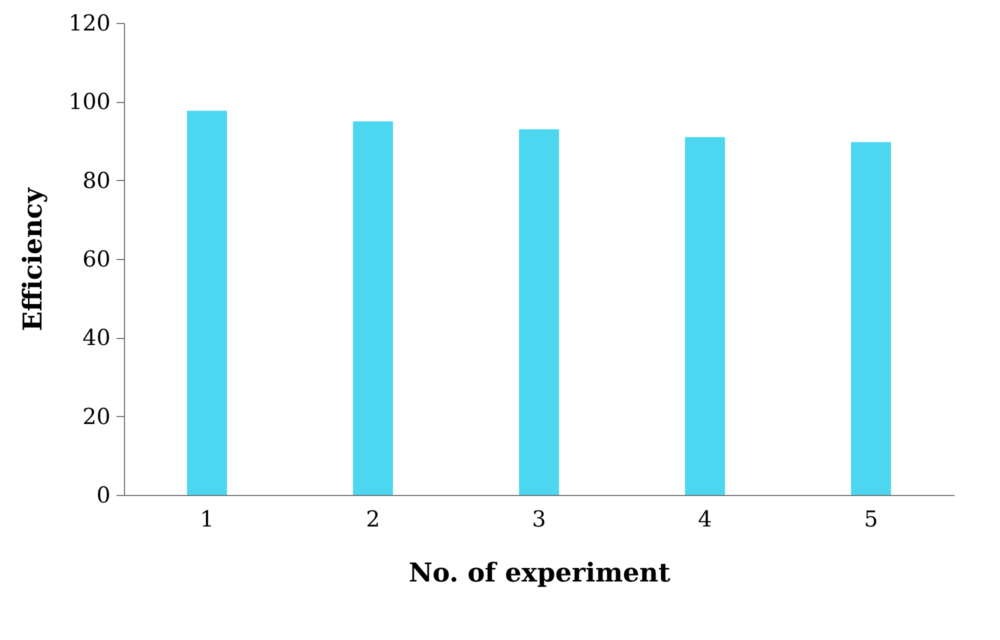  What do you see at coordinates (539, 573) in the screenshot?
I see `x-axis-title: No. of experiment` at bounding box center [539, 573].